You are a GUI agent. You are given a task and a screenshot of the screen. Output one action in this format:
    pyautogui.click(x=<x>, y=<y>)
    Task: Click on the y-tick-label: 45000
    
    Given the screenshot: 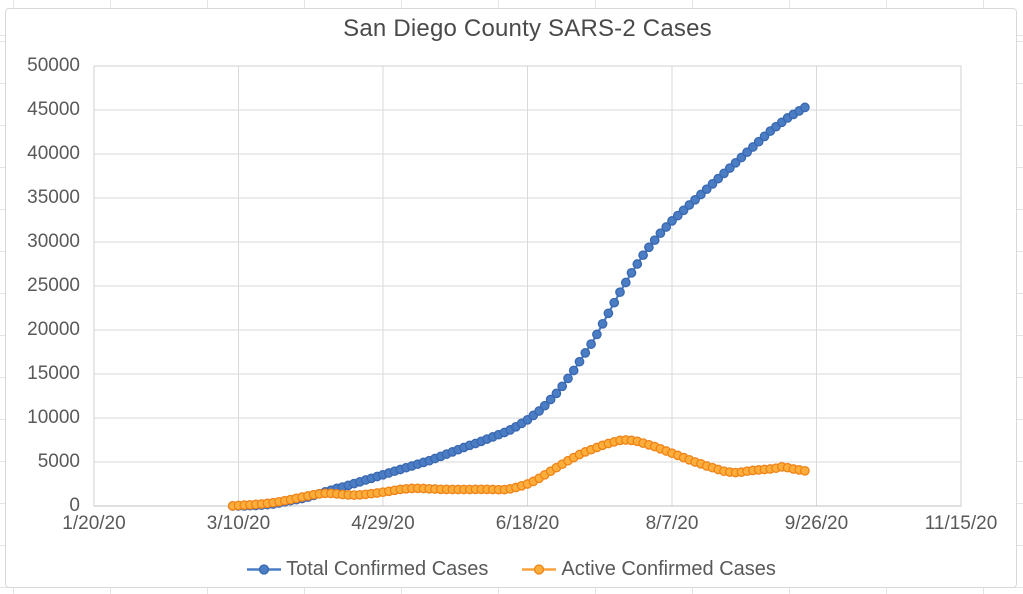 What is the action you would take?
    pyautogui.click(x=53, y=109)
    